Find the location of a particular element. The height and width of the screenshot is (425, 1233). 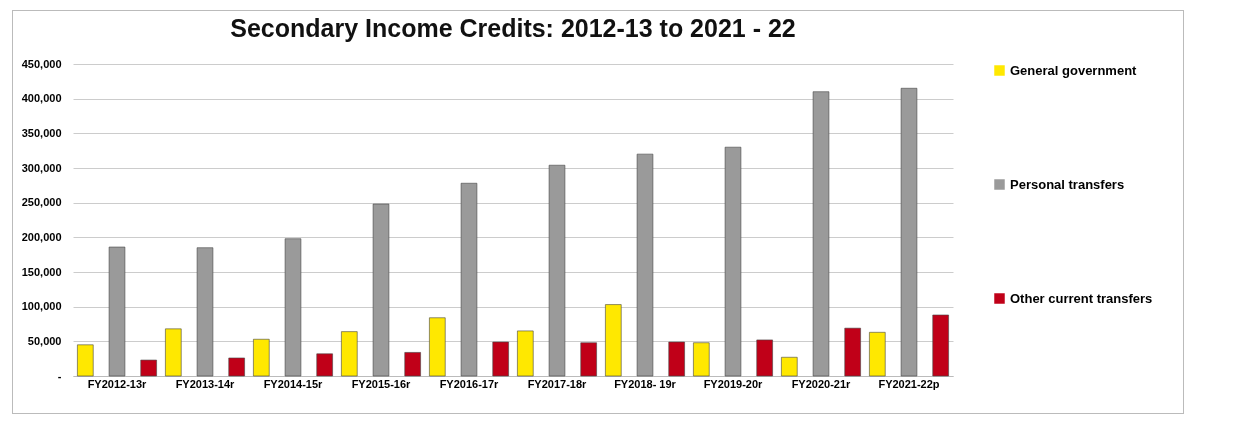

x-tick-label: FY2014-15r is located at coordinates (293, 383).